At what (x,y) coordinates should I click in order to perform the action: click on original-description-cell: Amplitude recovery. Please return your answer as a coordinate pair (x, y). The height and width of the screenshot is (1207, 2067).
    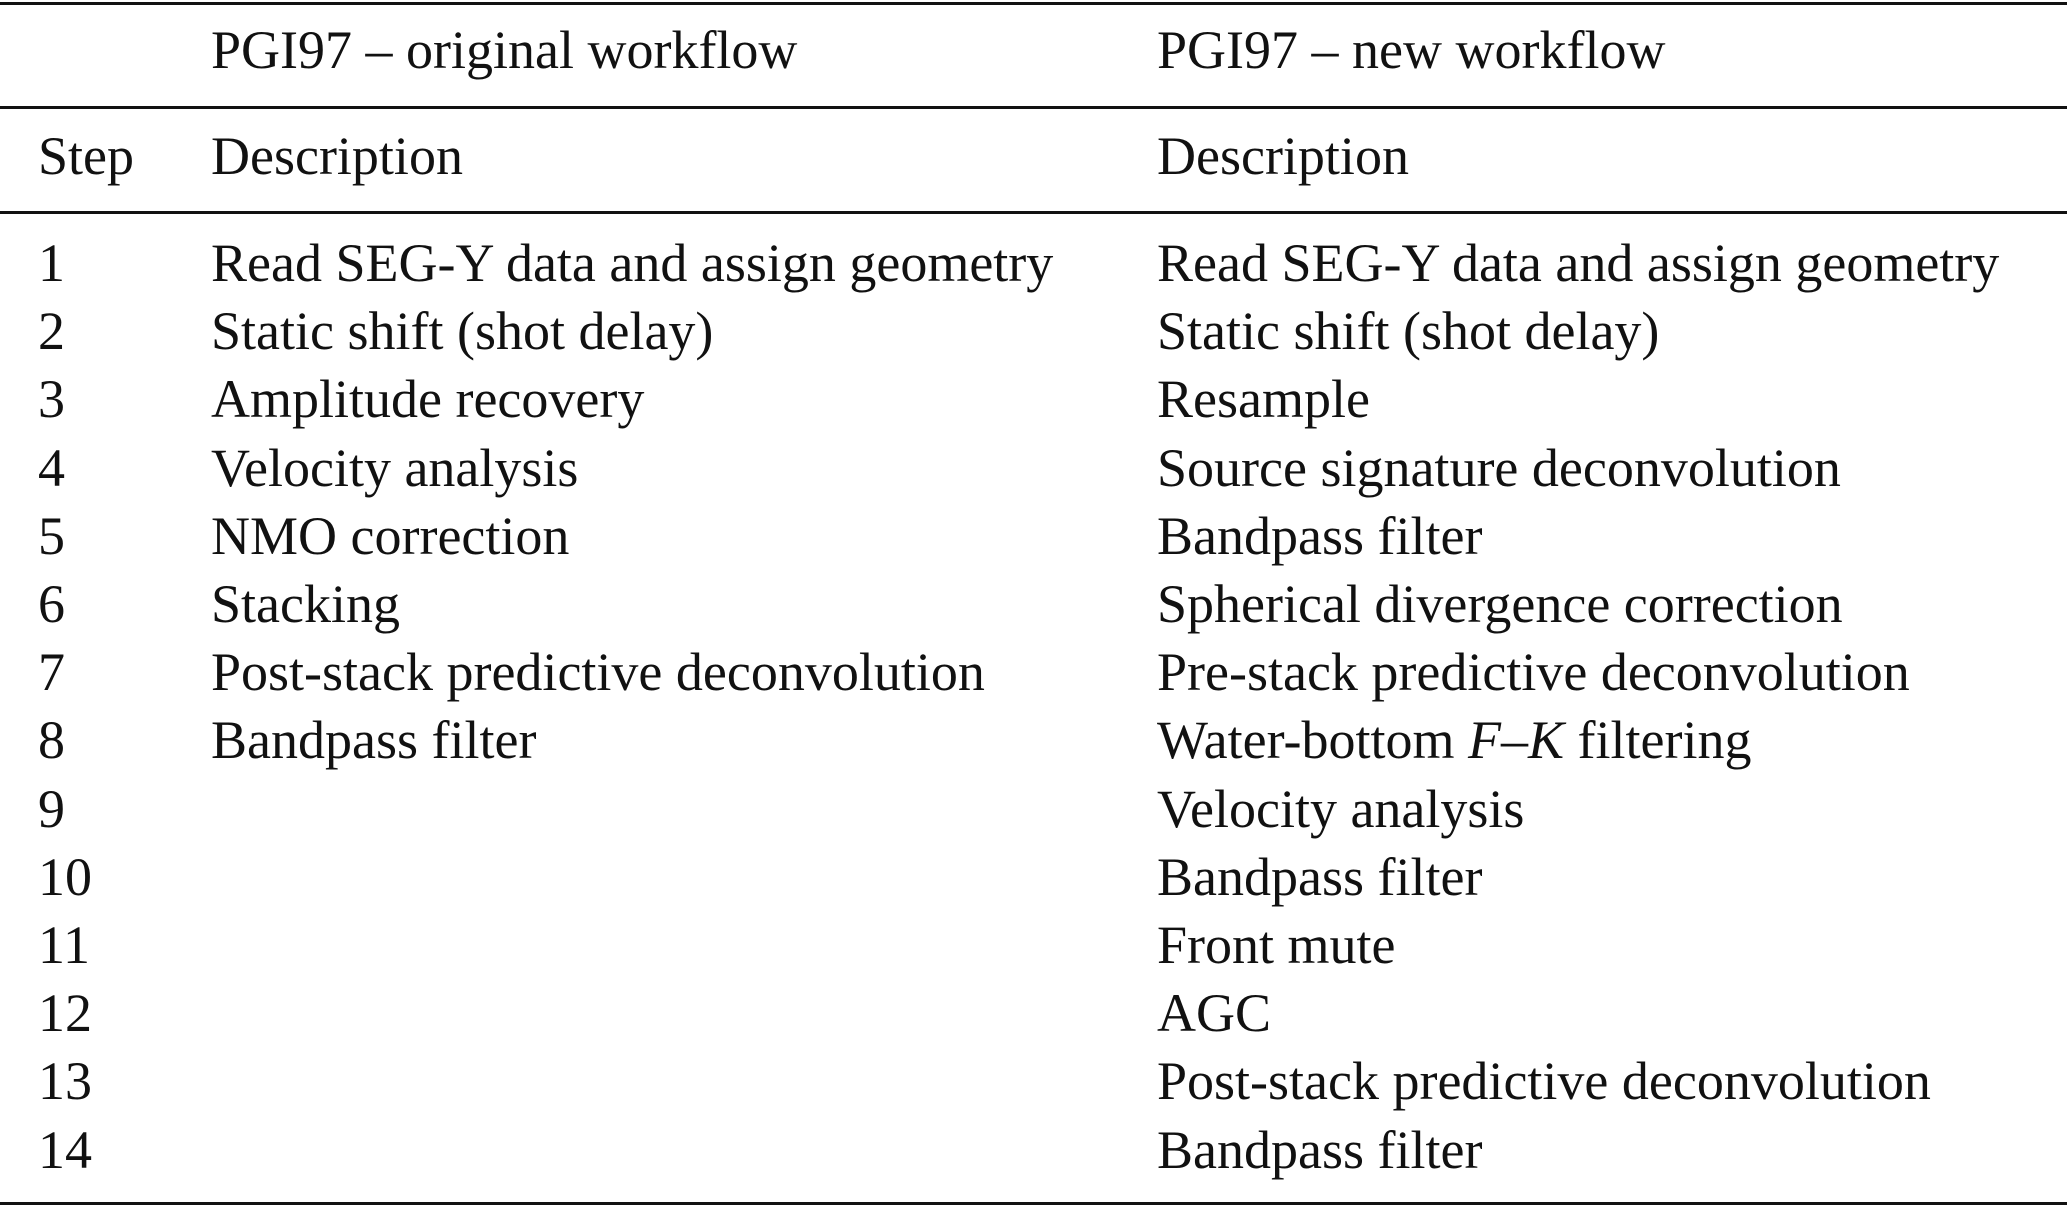
    Looking at the image, I should click on (428, 399).